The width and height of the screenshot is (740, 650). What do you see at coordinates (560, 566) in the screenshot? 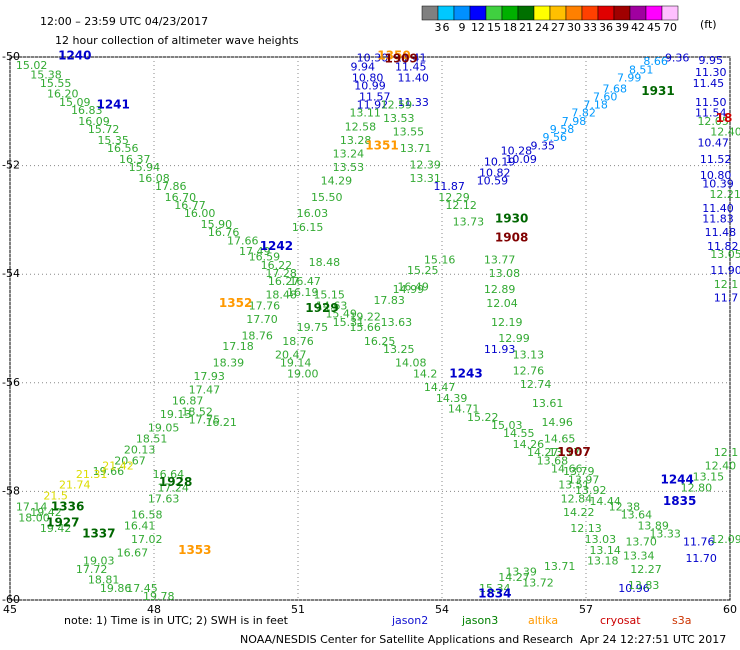
I see `swh-value: 13.71` at bounding box center [560, 566].